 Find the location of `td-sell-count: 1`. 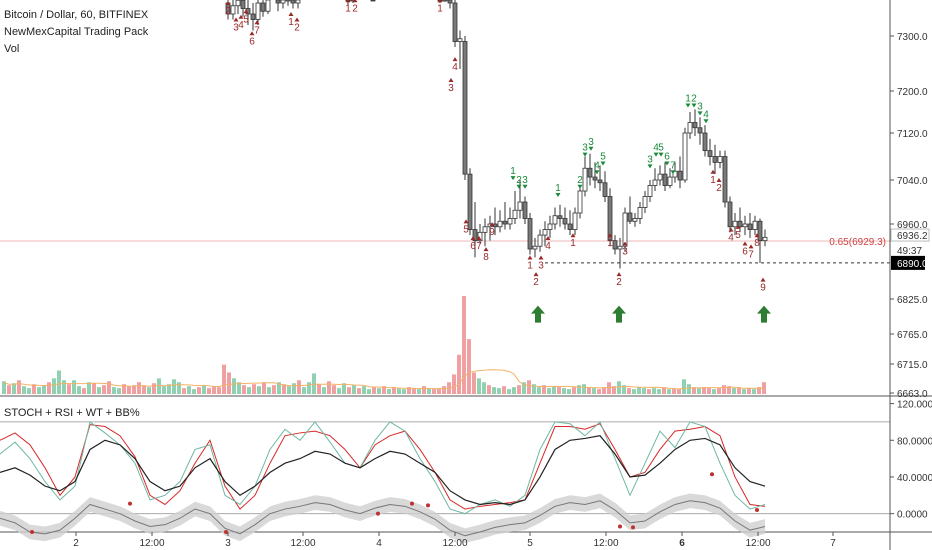

td-sell-count: 1 is located at coordinates (513, 171).